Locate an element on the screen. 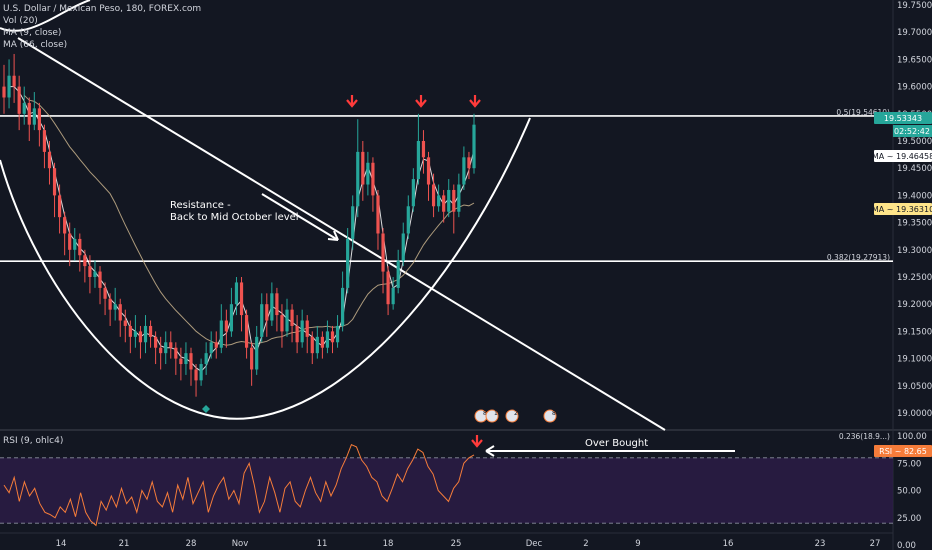 Image resolution: width=932 pixels, height=550 pixels. rsi-tick-label: 25.00 is located at coordinates (909, 519).